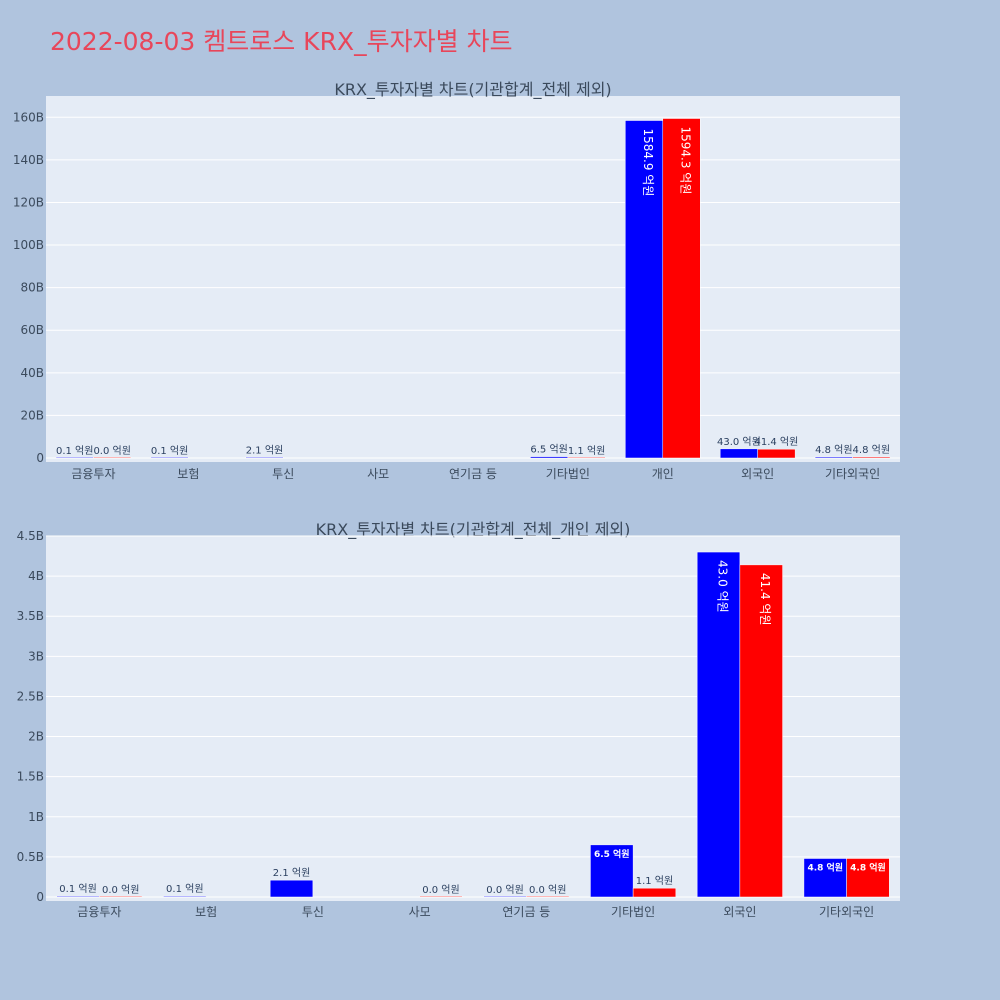 The image size is (1000, 1000). Describe the element at coordinates (663, 474) in the screenshot. I see `x-tick-label: 개인` at that location.